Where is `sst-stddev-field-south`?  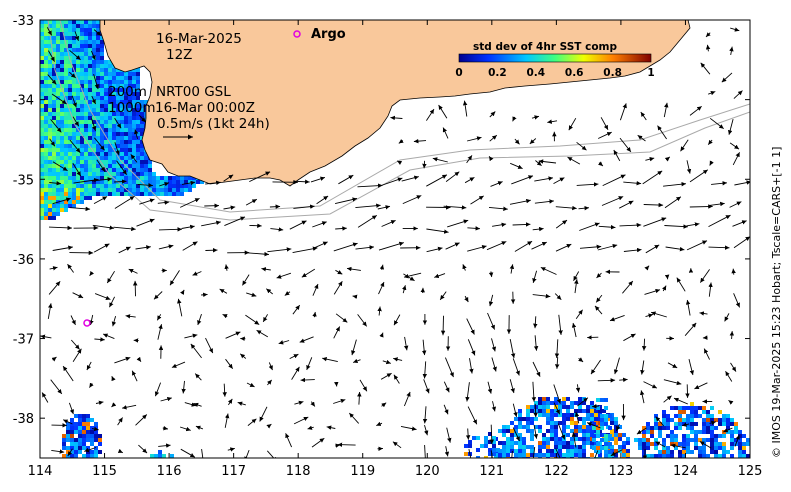
sst-stddev-field-south is located at coordinates (406, 427).